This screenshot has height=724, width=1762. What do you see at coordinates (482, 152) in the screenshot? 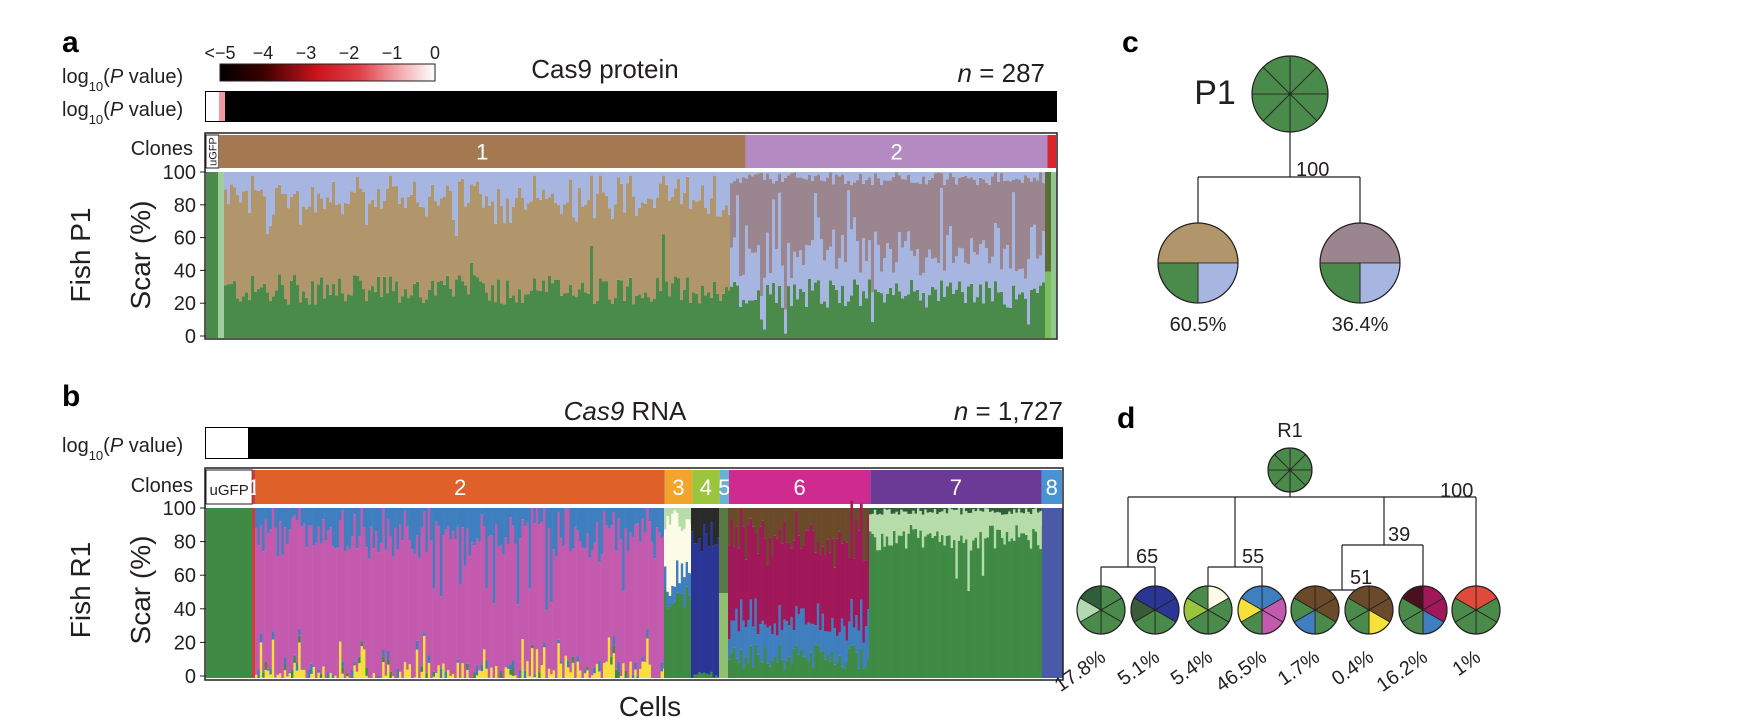
I see `a-clone-label: 1` at bounding box center [482, 152].